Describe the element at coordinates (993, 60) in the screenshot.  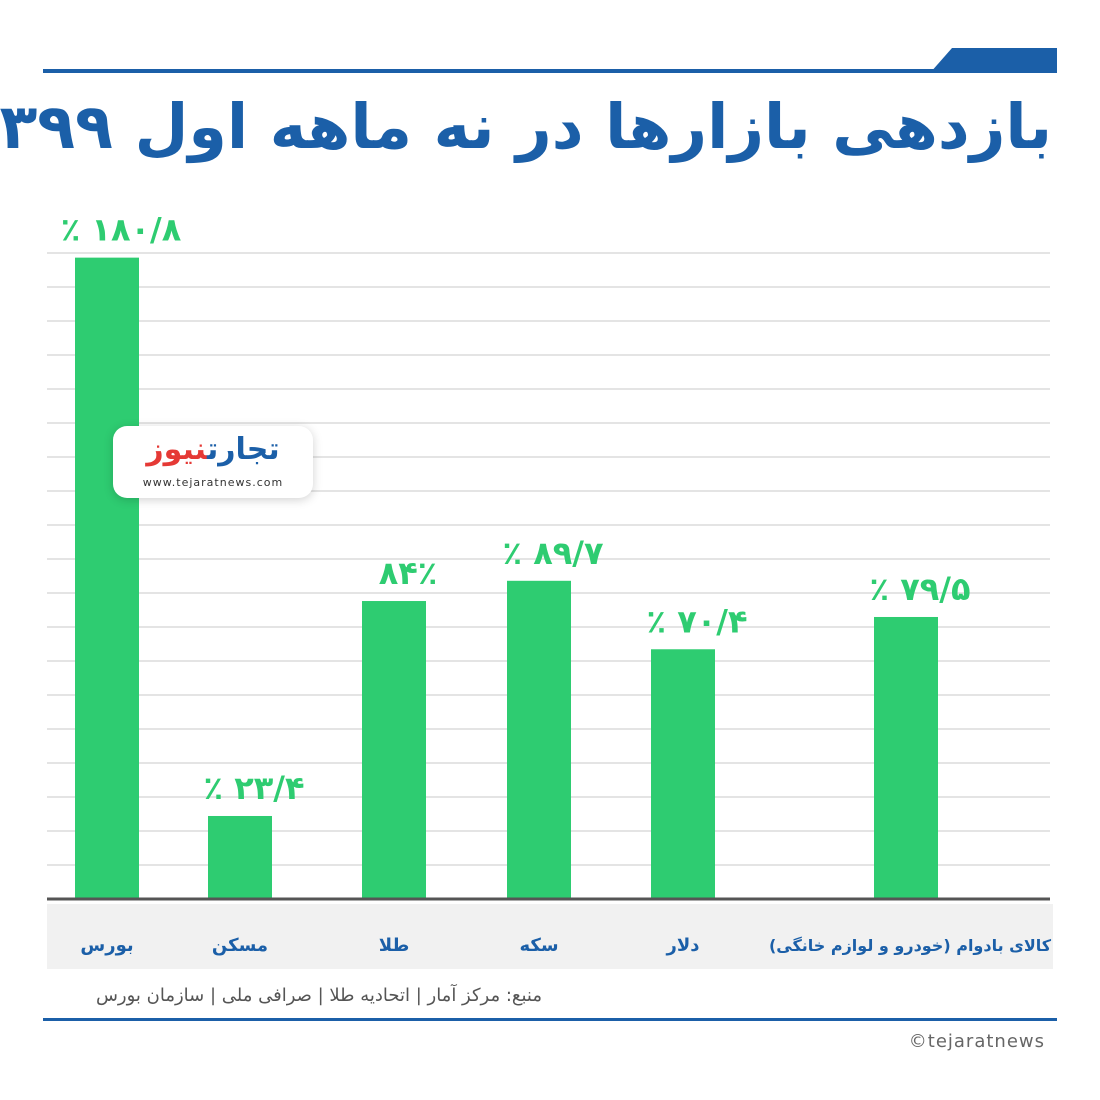
I see `header-tab-accent` at that location.